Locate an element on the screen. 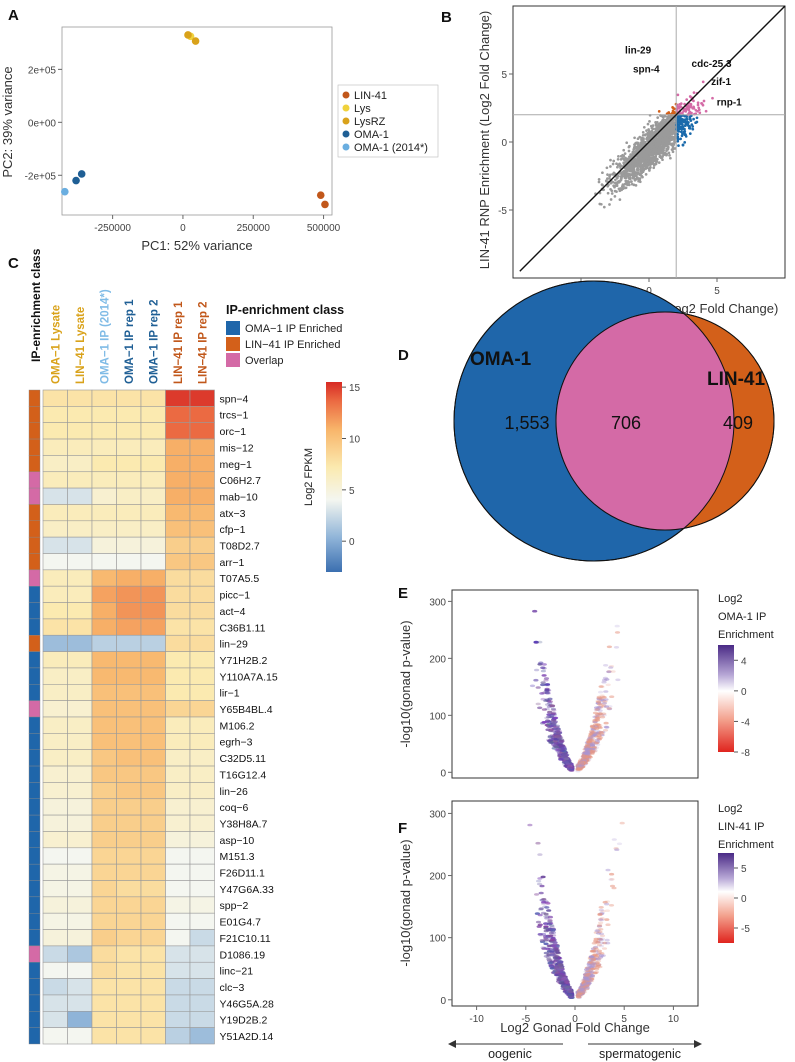 The width and height of the screenshot is (795, 1062). heatmap-gene-label: linc−21 is located at coordinates (237, 972).